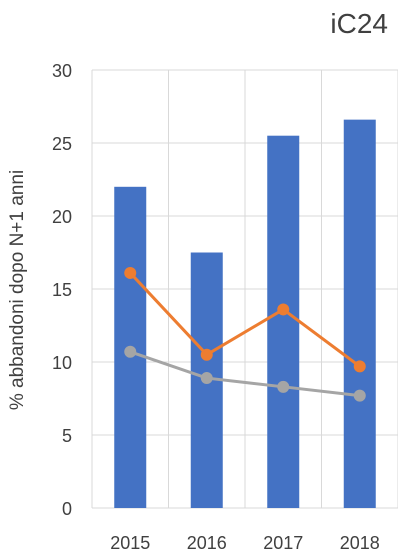  What do you see at coordinates (130, 542) in the screenshot?
I see `x-tick-label: 2015` at bounding box center [130, 542].